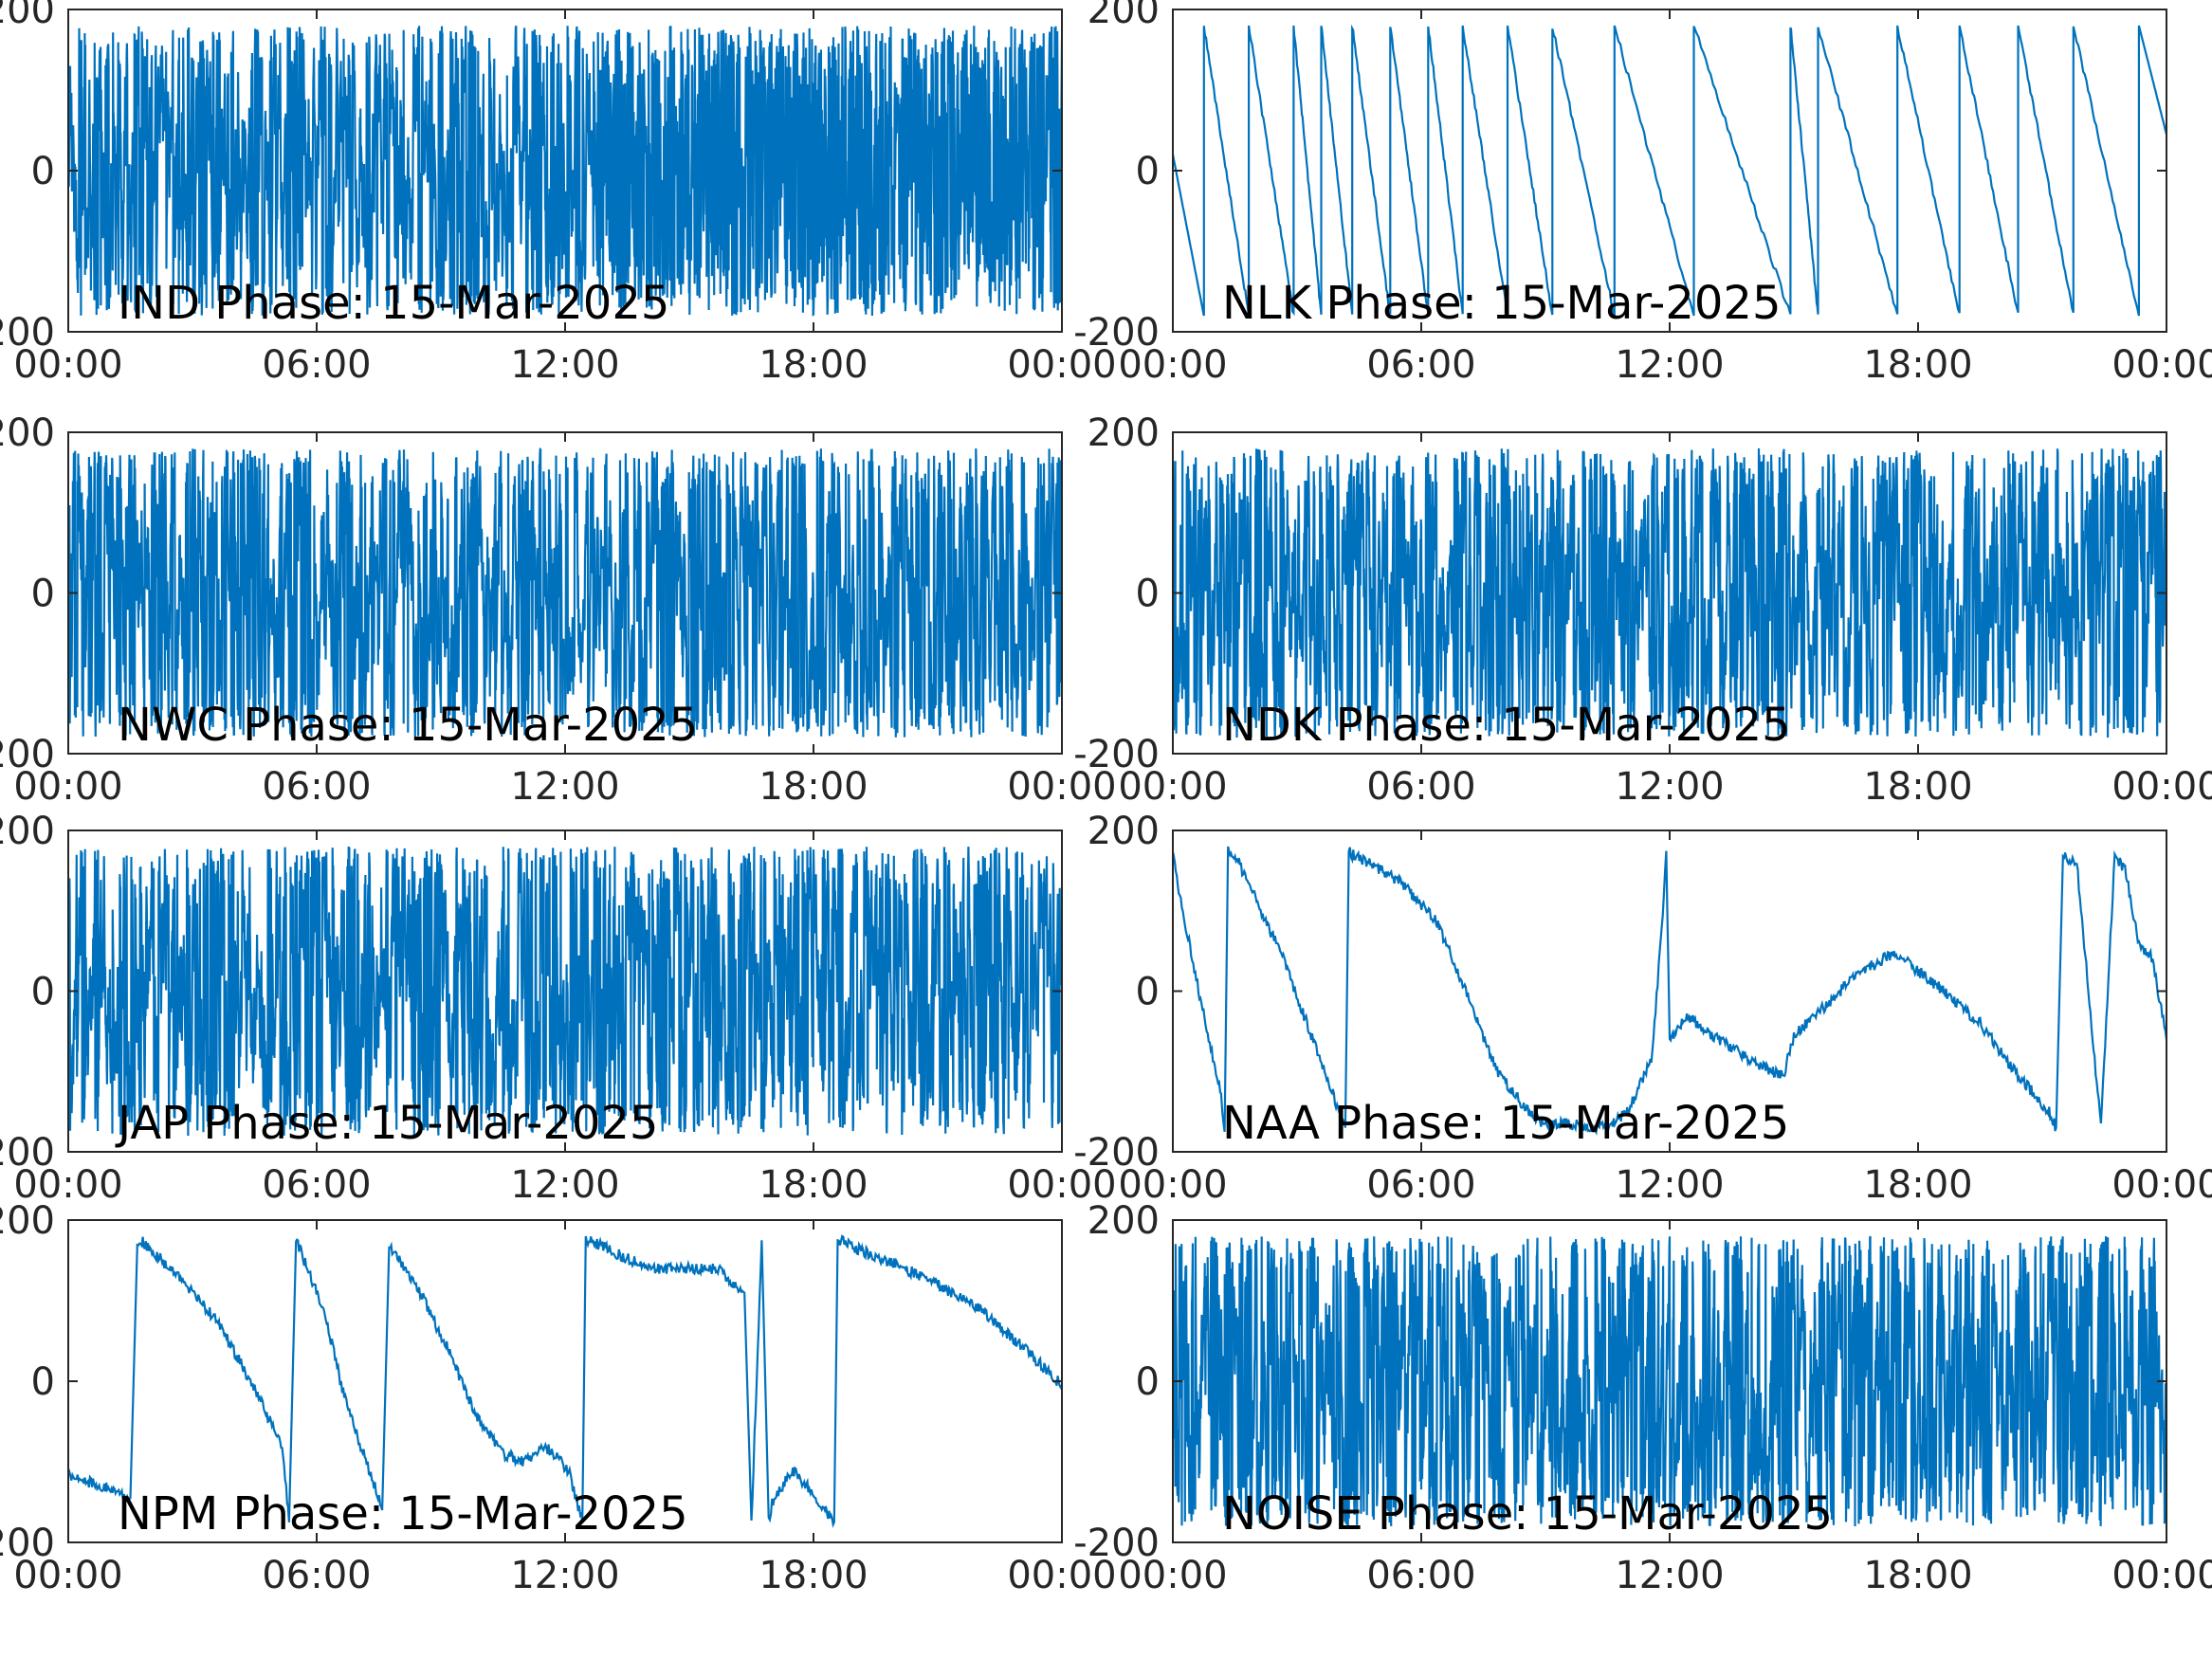  I want to click on panel-title: JAP Phase: 15-Mar-2025, so click(386, 1123).